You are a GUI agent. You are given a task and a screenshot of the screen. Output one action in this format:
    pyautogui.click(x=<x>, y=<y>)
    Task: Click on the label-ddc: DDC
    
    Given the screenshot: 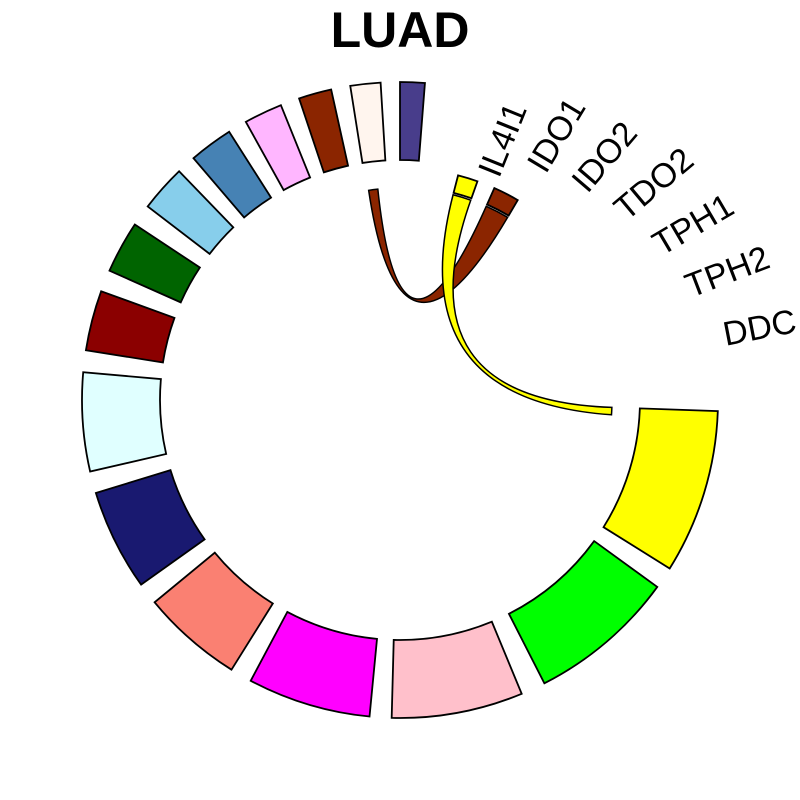 What is the action you would take?
    pyautogui.click(x=760, y=327)
    